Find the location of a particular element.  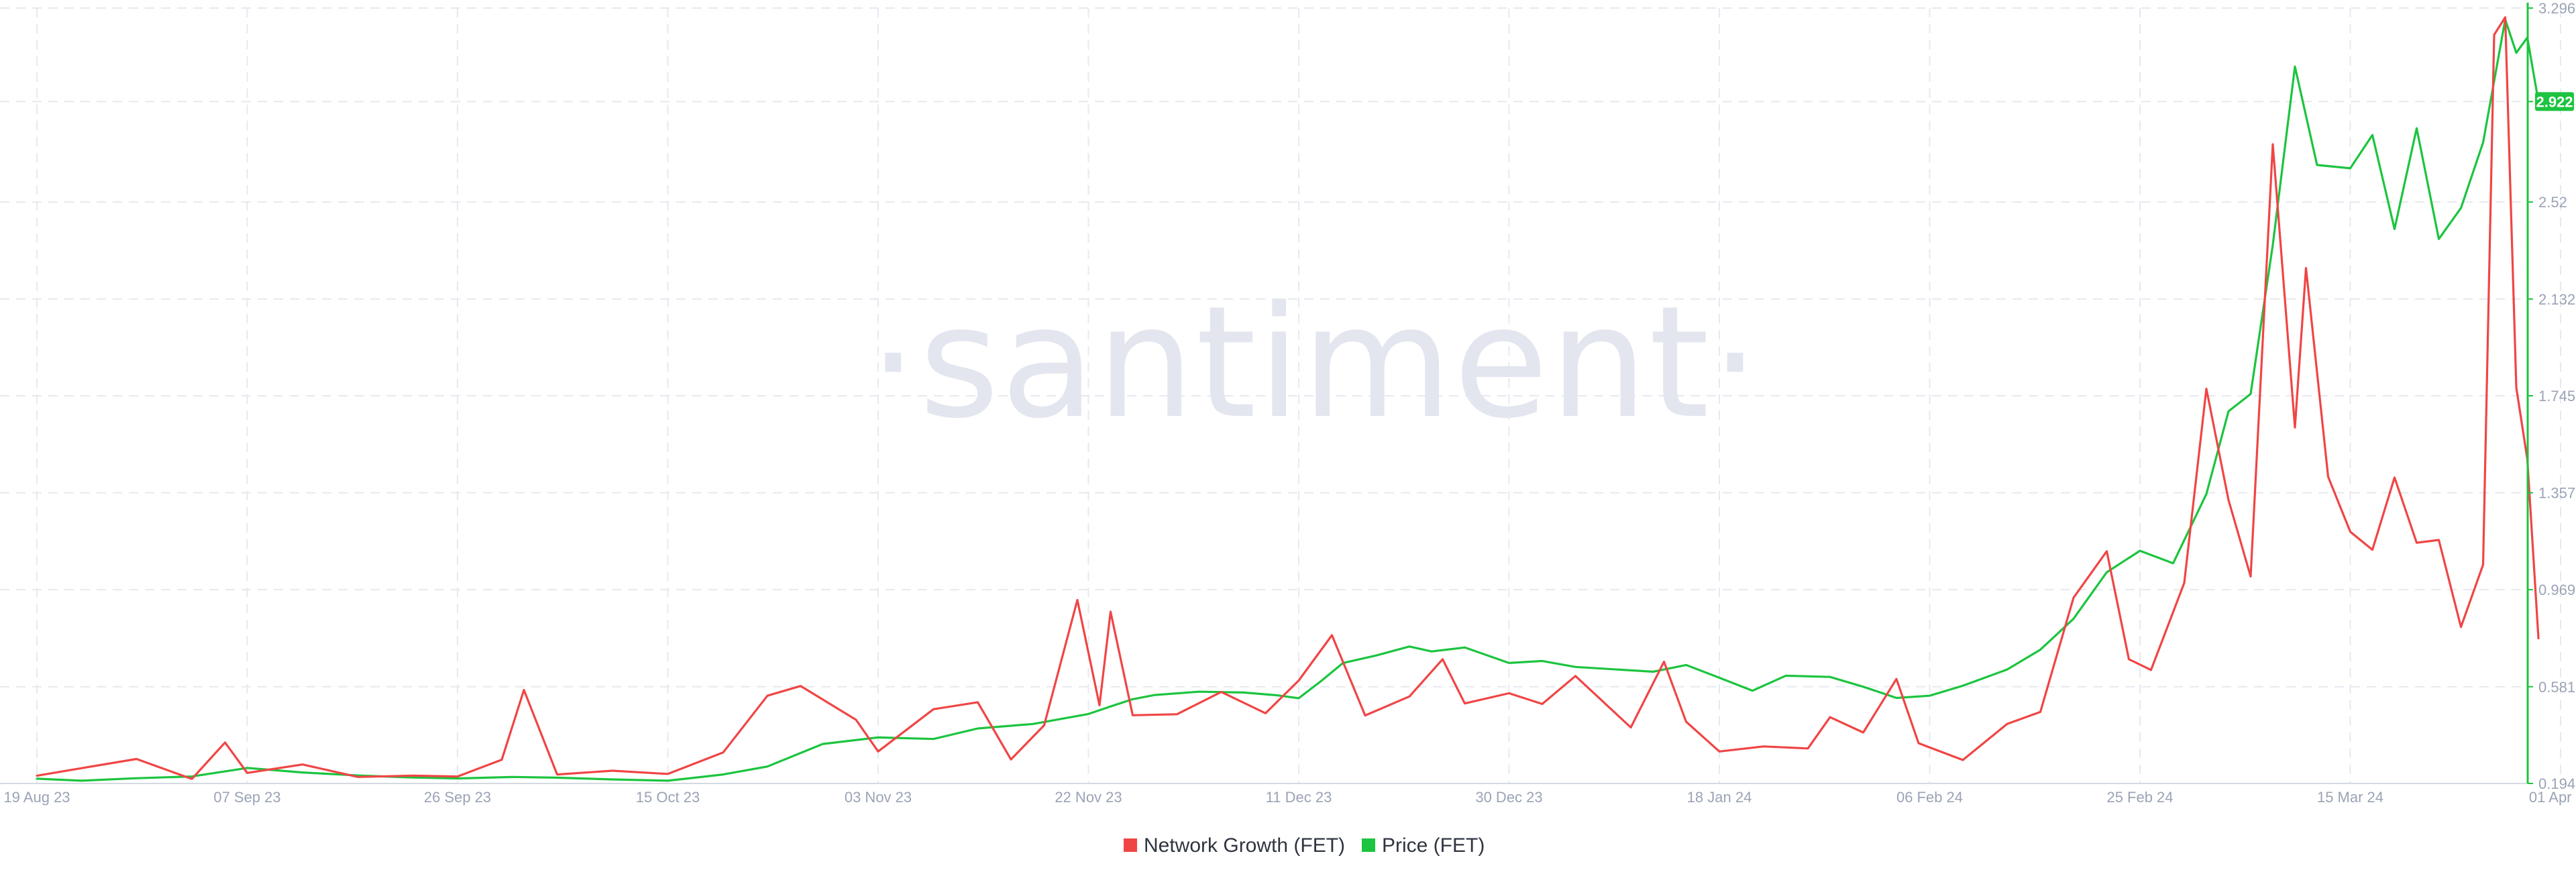

y-tick-label: 1.357 is located at coordinates (2556, 494).